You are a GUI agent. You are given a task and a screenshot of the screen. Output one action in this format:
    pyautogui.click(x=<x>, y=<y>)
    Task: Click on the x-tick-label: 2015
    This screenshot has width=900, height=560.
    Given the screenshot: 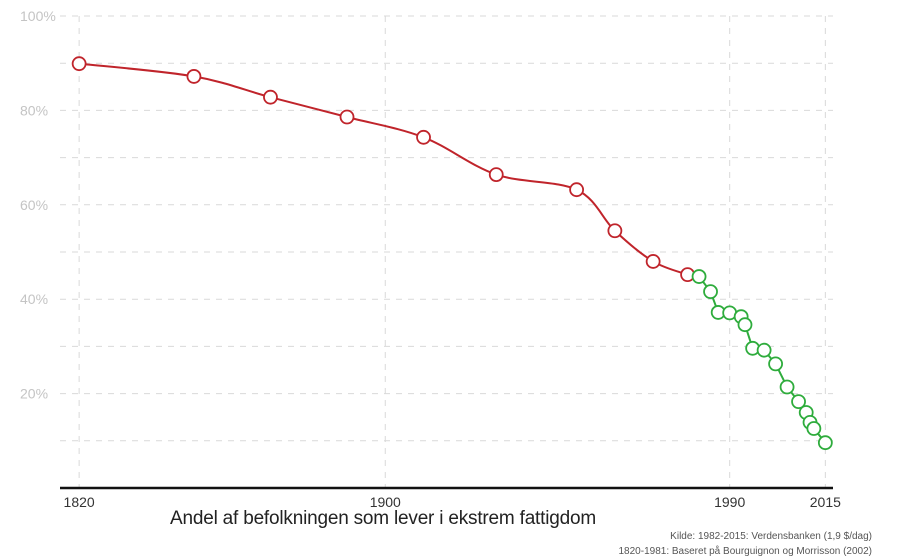 What is the action you would take?
    pyautogui.click(x=825, y=502)
    